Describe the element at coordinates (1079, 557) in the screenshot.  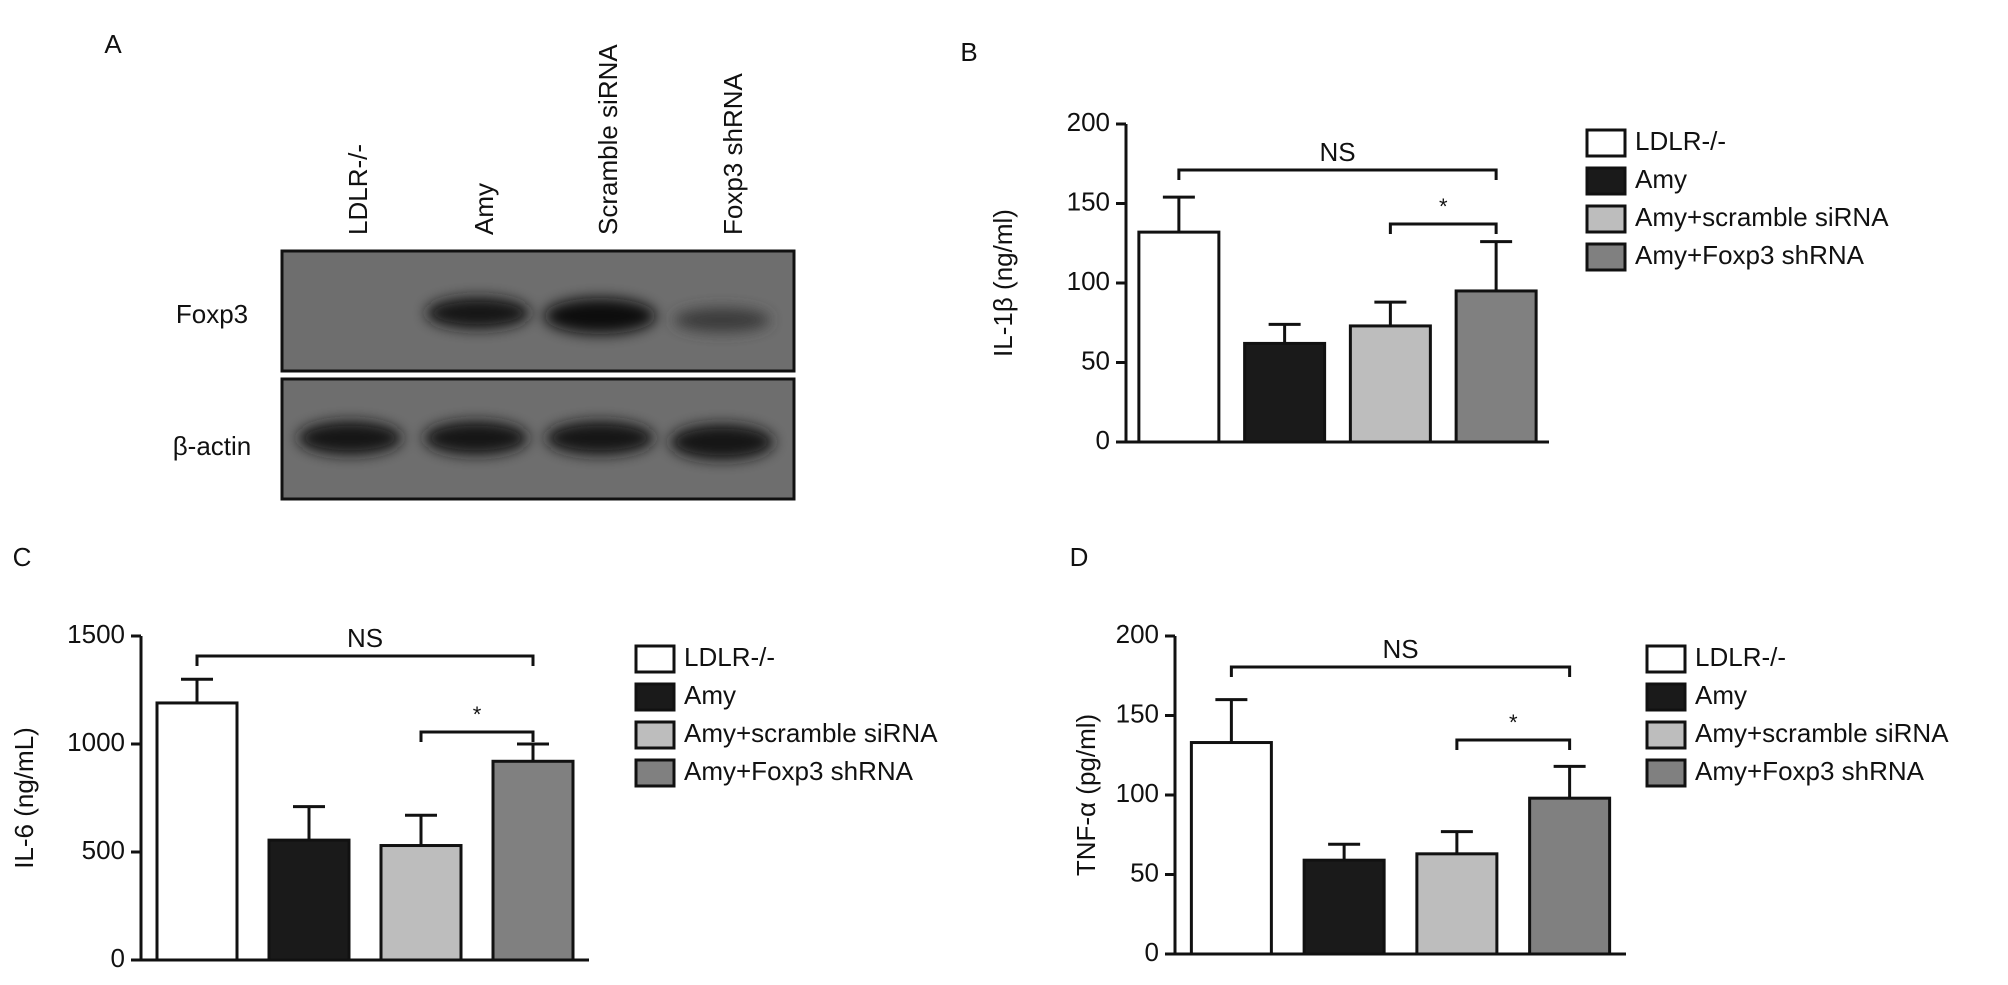
I see `panel-label: D` at that location.